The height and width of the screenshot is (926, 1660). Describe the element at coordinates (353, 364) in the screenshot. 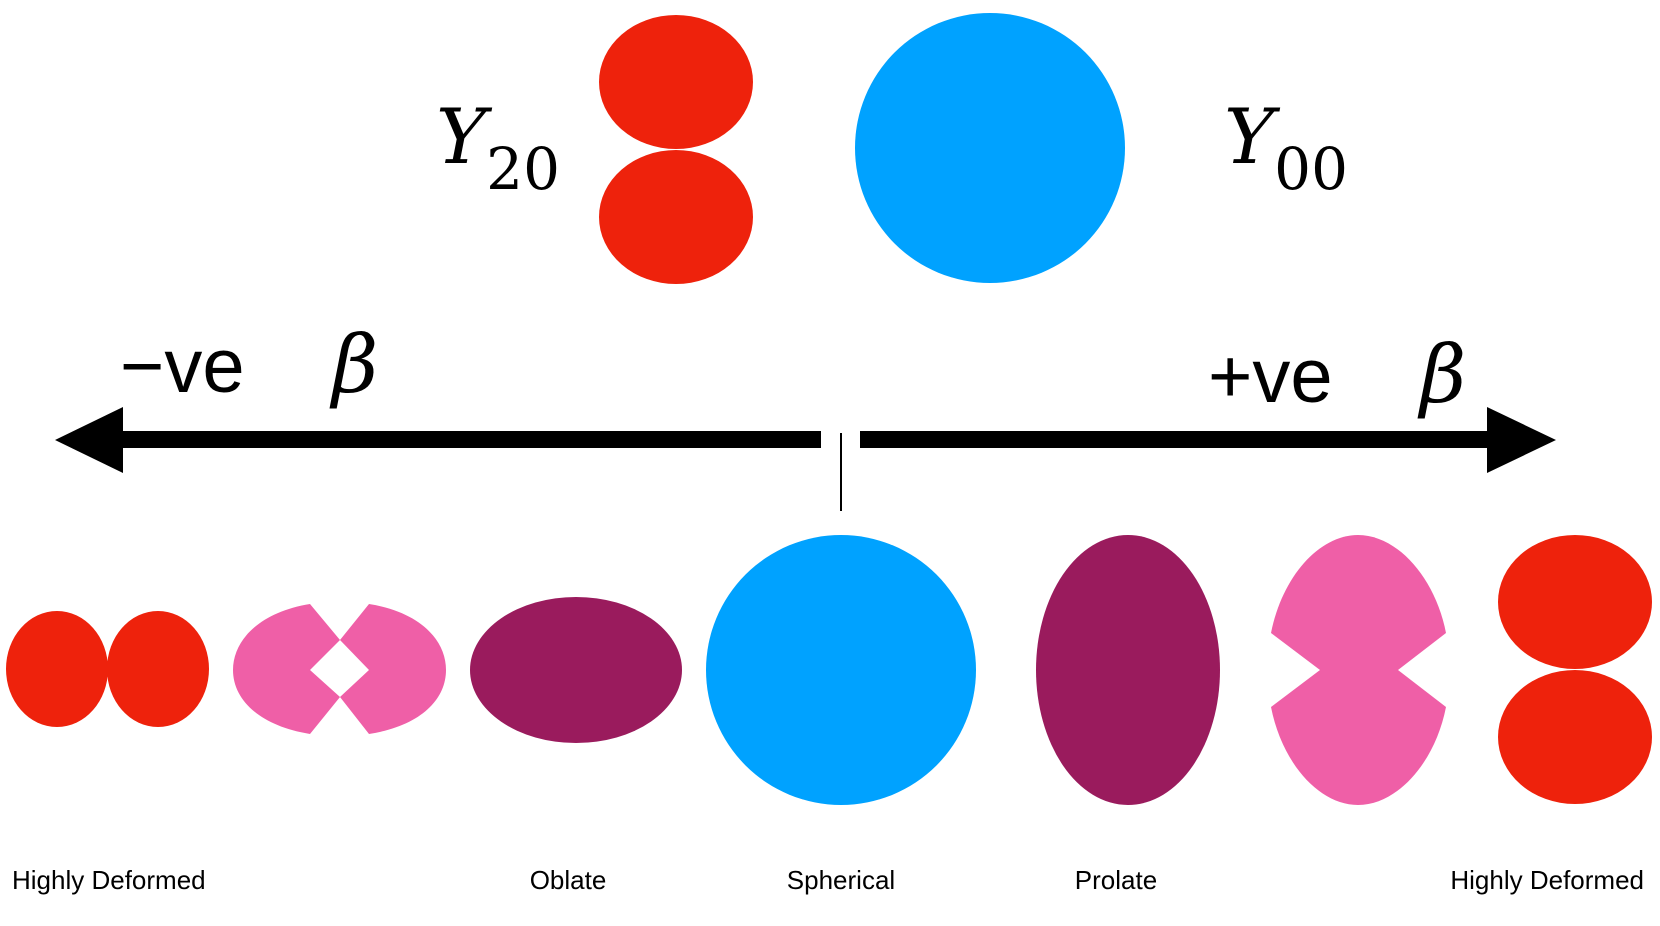

I see `negative-beta-symbol: β` at that location.